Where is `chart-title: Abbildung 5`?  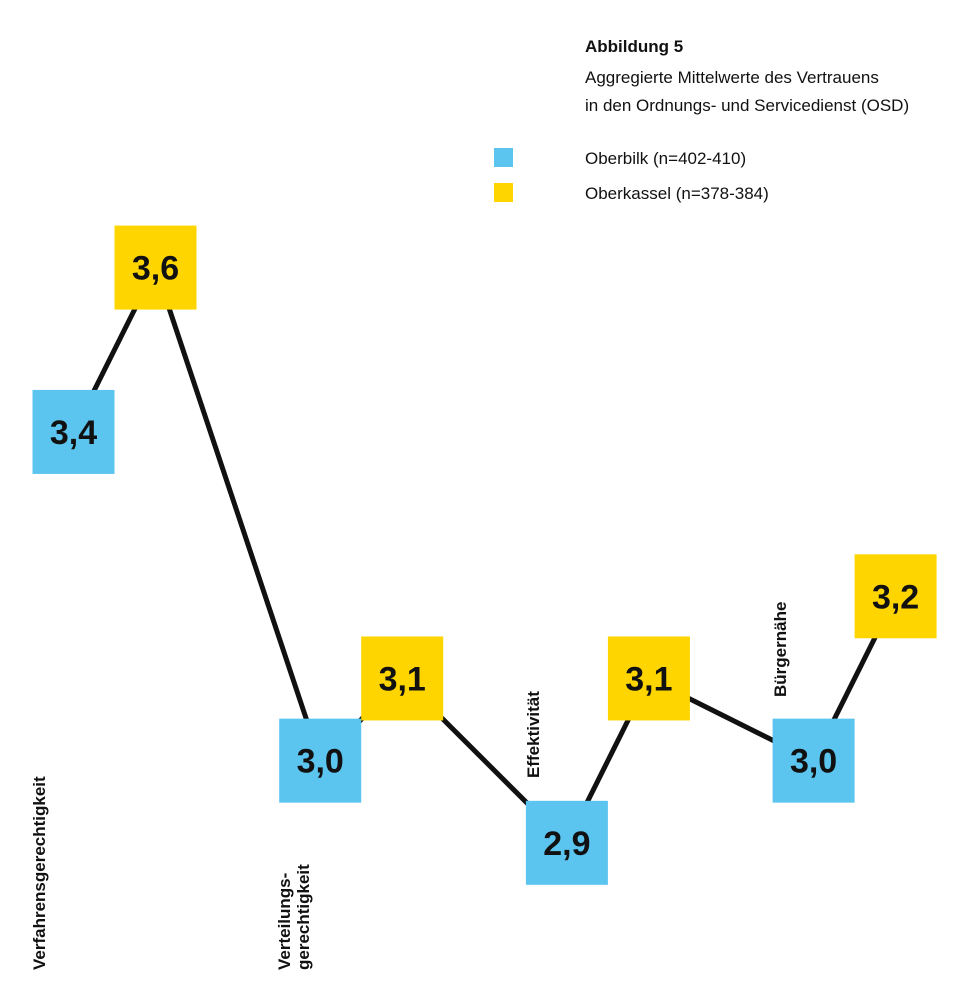
chart-title: Abbildung 5 is located at coordinates (634, 46).